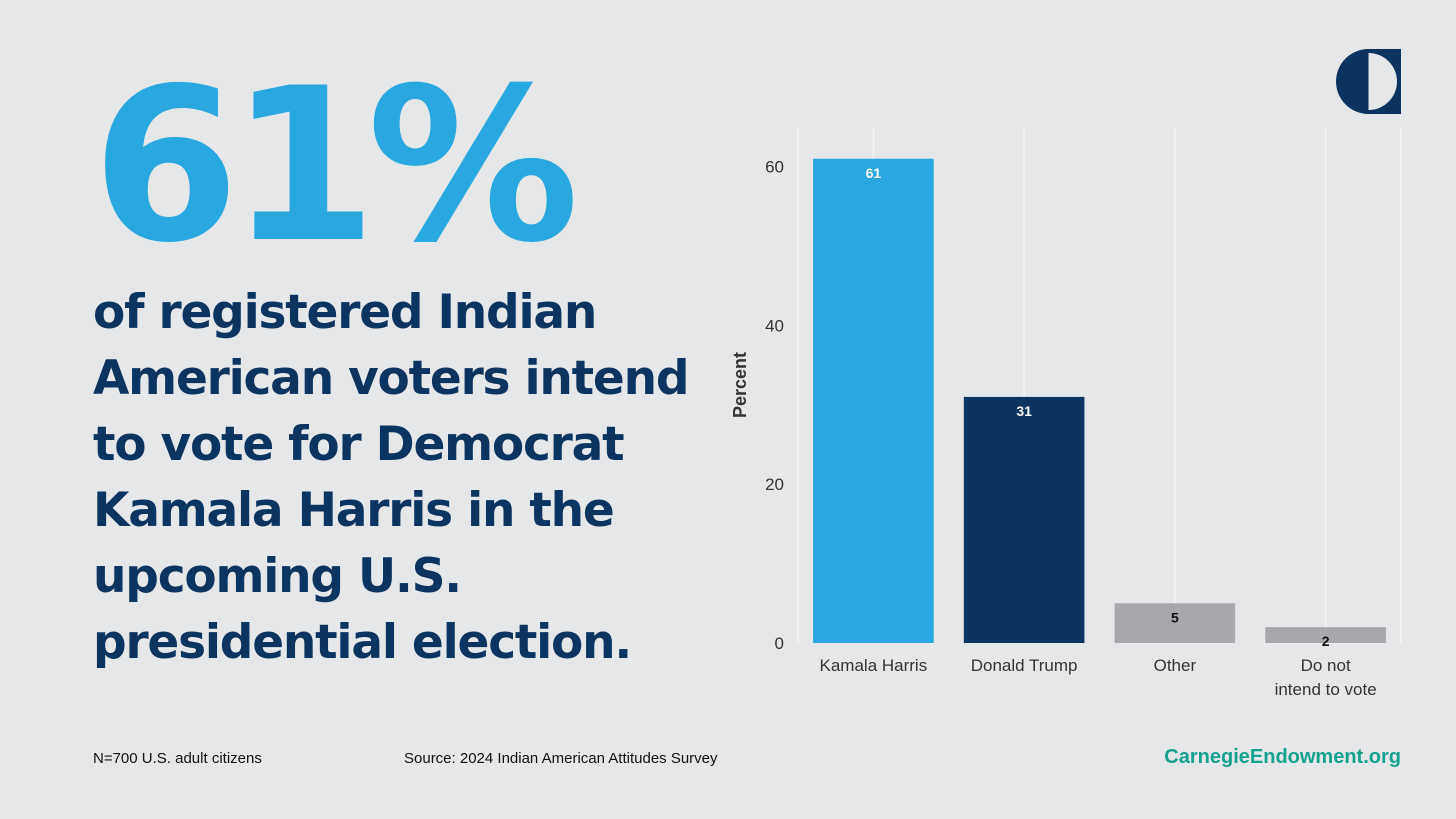 This screenshot has width=1456, height=819. Describe the element at coordinates (335, 165) in the screenshot. I see `headline-stat: 61%` at that location.